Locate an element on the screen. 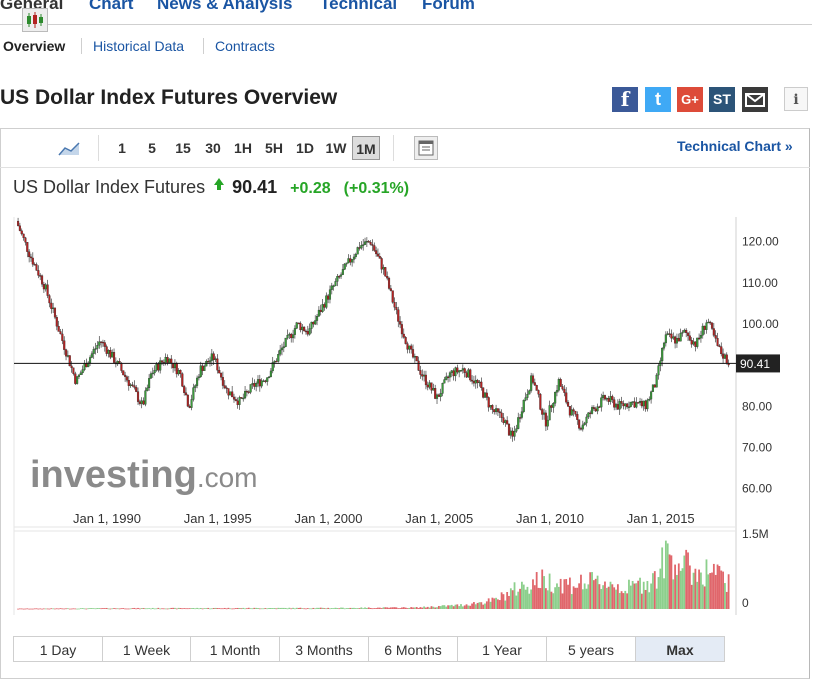  tab-news-analysis: News & Analysis is located at coordinates (225, 6).